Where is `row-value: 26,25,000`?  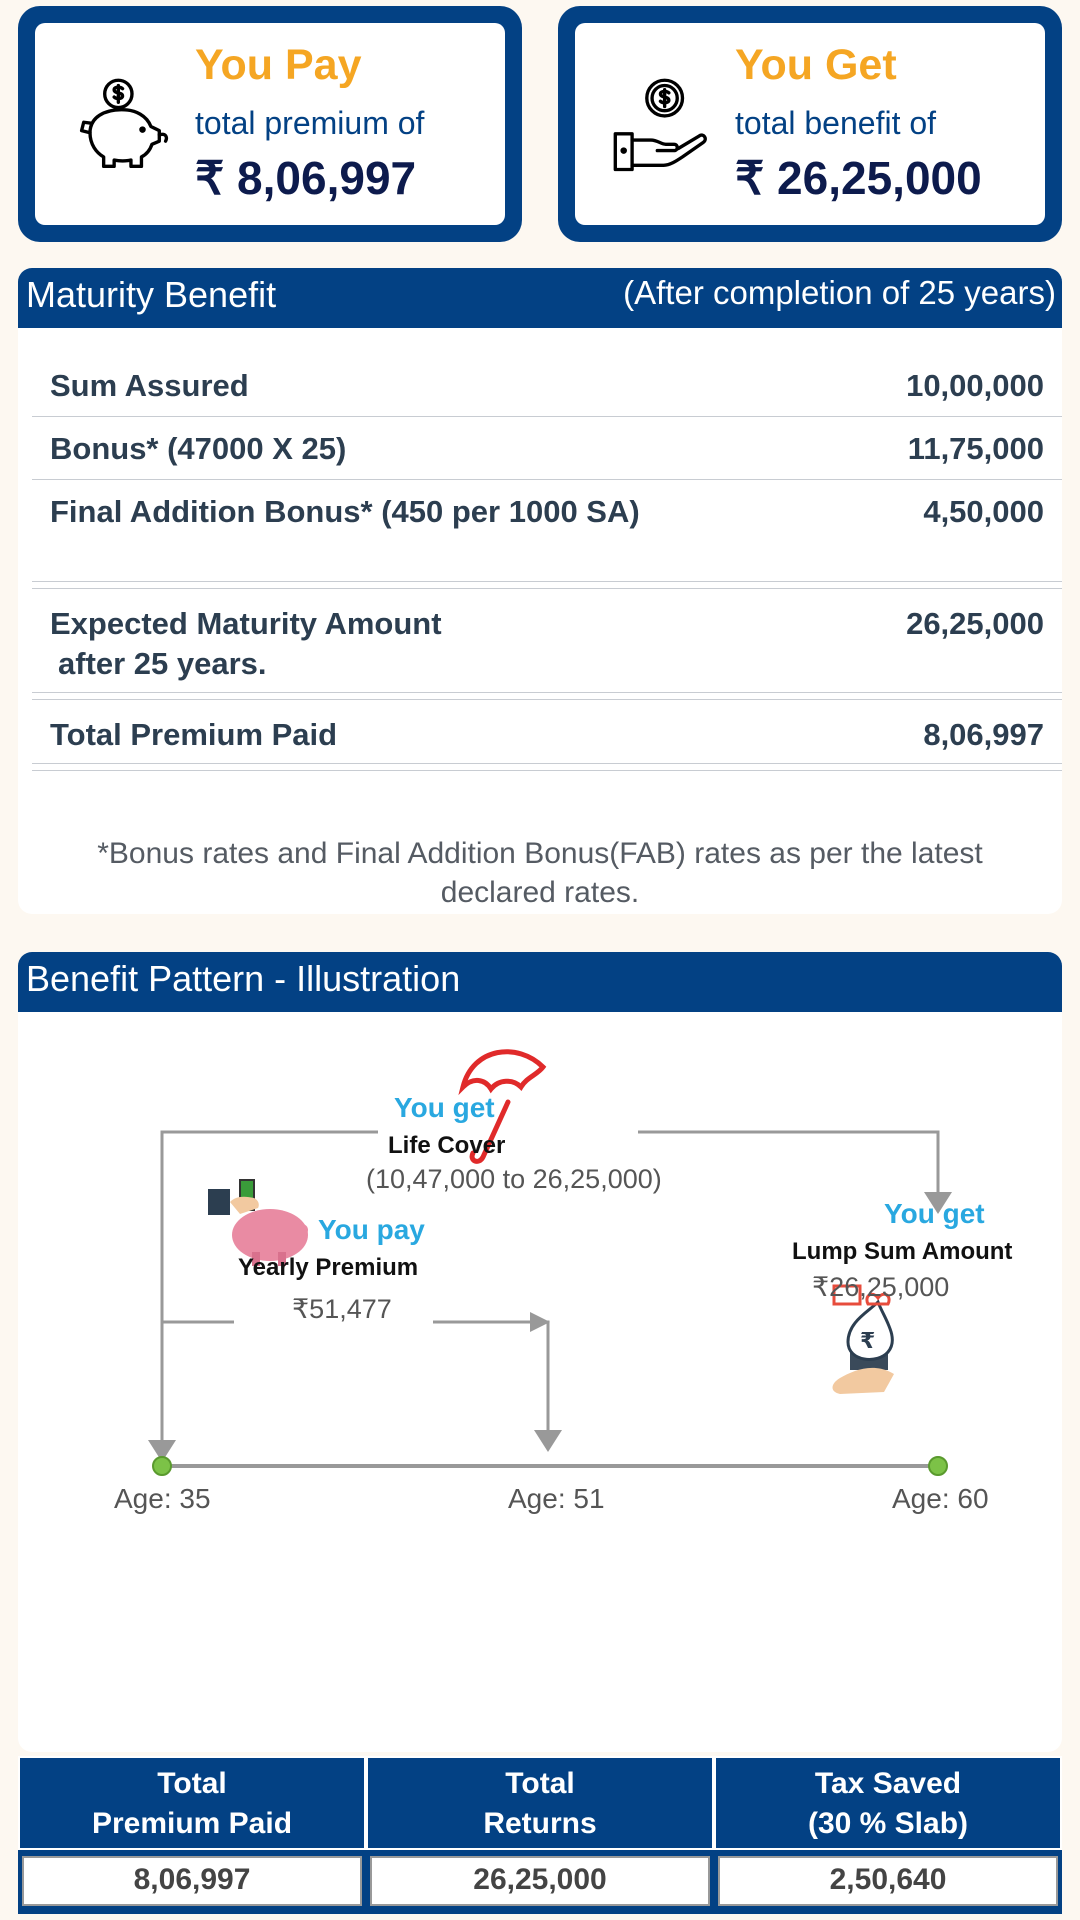
row-value: 26,25,000 is located at coordinates (975, 623).